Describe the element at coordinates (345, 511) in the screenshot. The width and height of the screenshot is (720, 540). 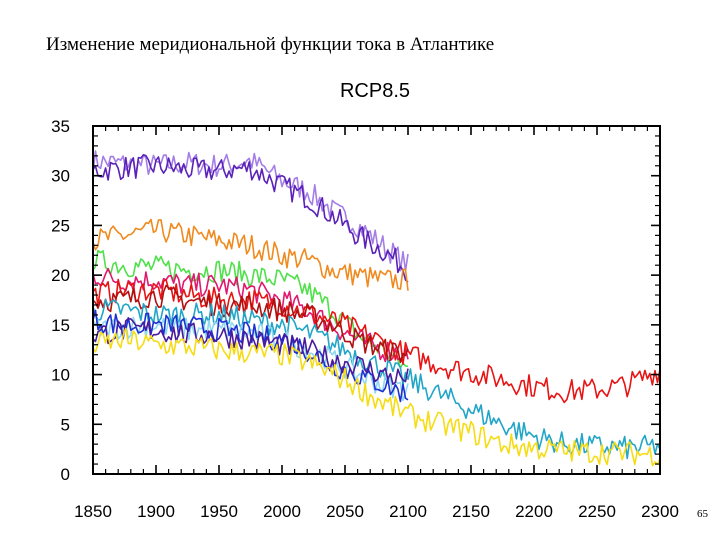
I see `x-tick-label: 2050` at that location.